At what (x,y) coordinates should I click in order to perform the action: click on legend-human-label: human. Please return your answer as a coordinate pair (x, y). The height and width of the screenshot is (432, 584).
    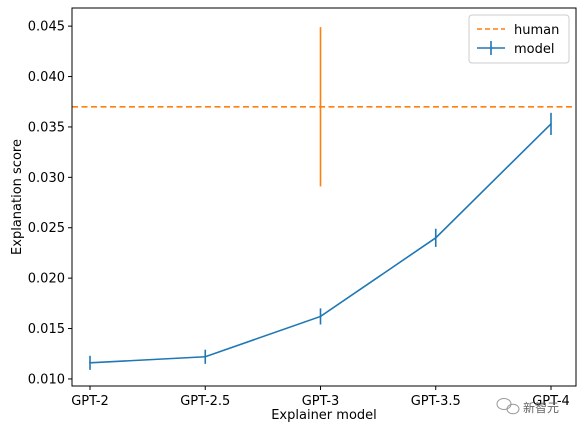
    Looking at the image, I should click on (536, 30).